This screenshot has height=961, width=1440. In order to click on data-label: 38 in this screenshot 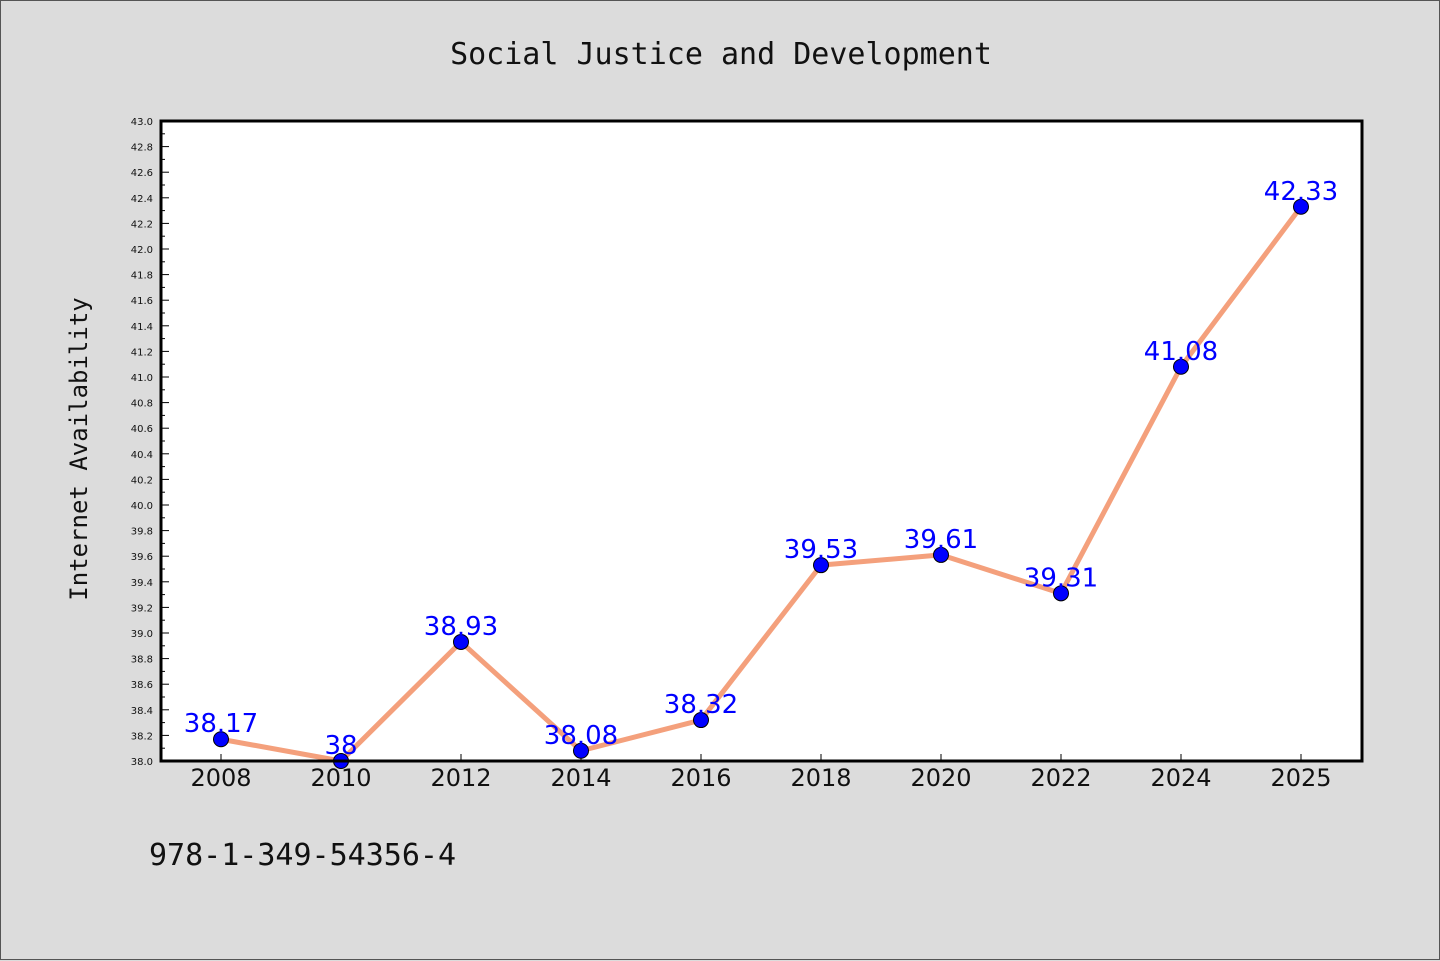, I will do `click(340, 746)`.